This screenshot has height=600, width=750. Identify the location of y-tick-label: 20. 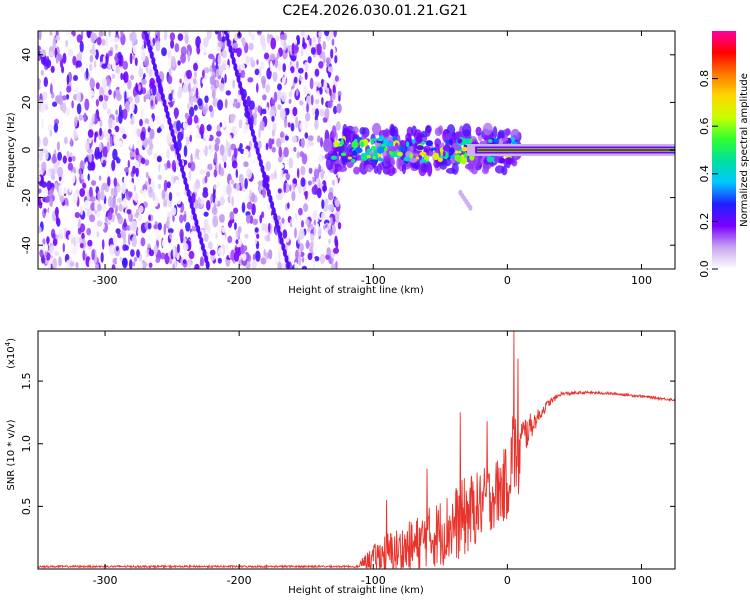
(26, 102).